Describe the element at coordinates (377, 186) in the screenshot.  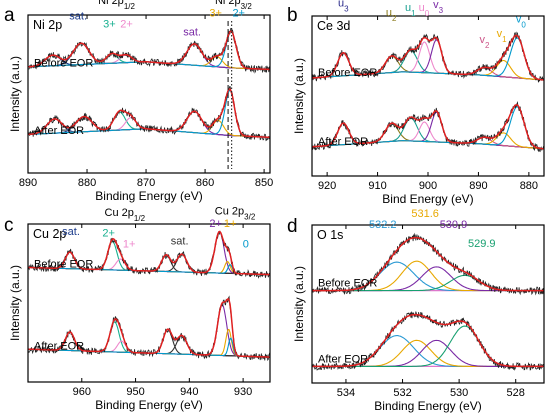
I see `x-tick-label: 910` at that location.